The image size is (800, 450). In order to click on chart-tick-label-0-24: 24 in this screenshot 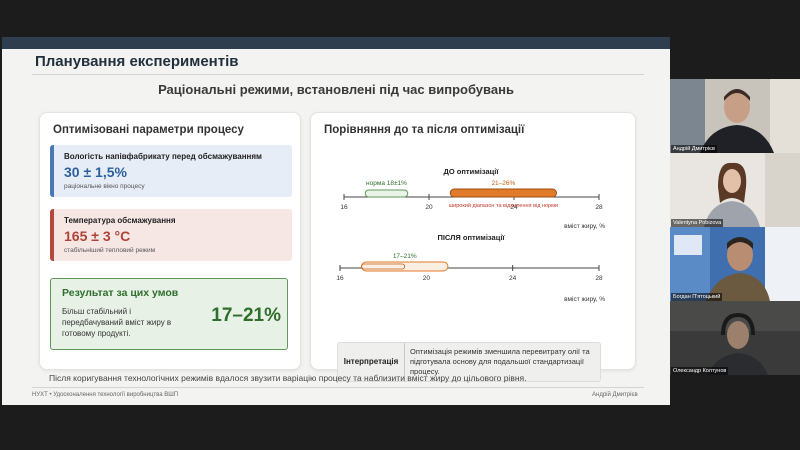, I will do `click(514, 207)`.